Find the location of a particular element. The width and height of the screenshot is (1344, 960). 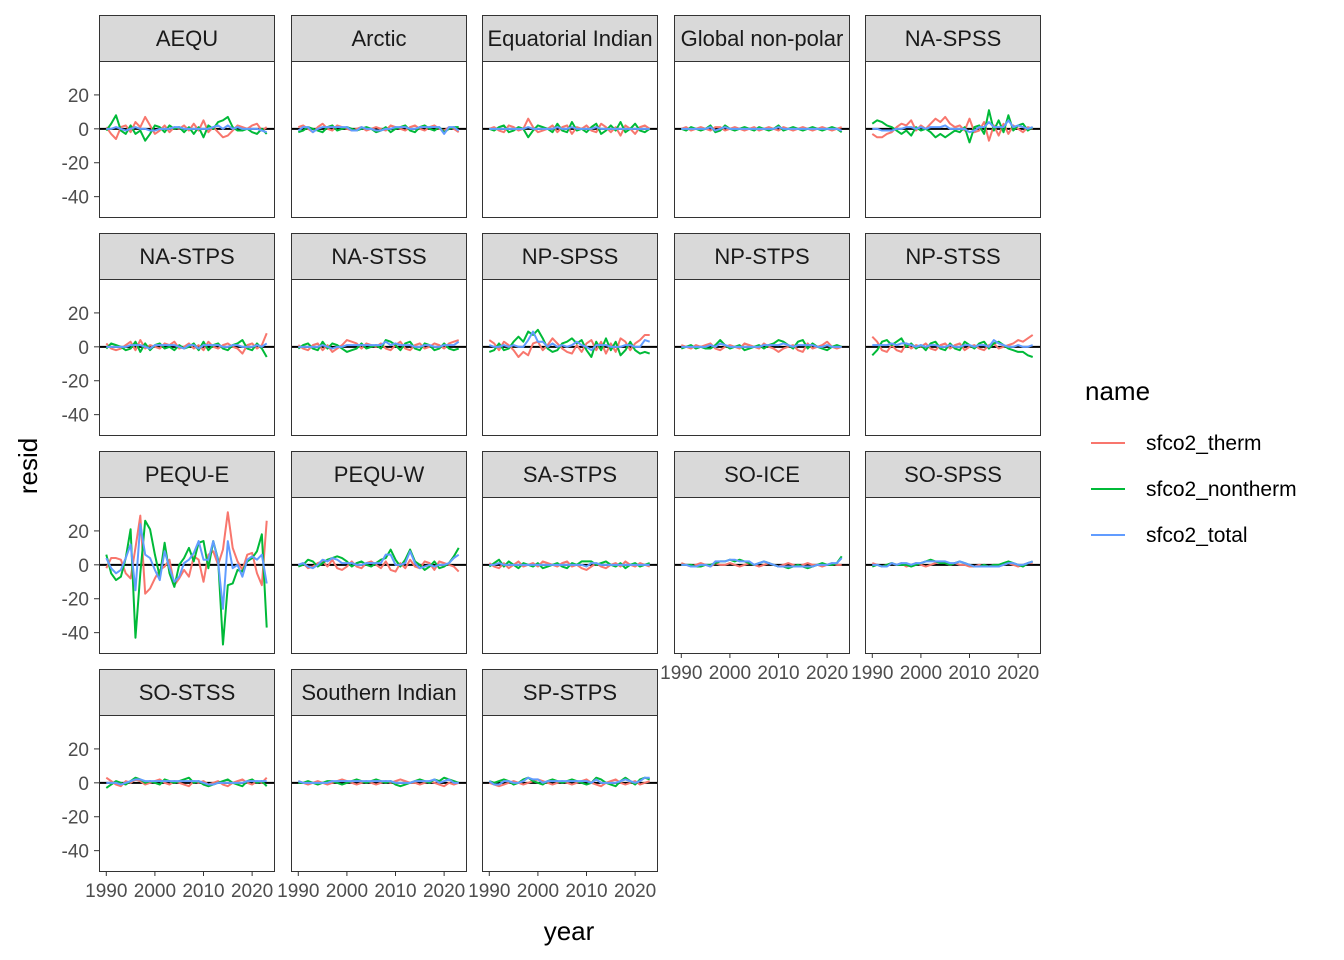

panel-na-spss: NA-SPSS is located at coordinates (953, 116).